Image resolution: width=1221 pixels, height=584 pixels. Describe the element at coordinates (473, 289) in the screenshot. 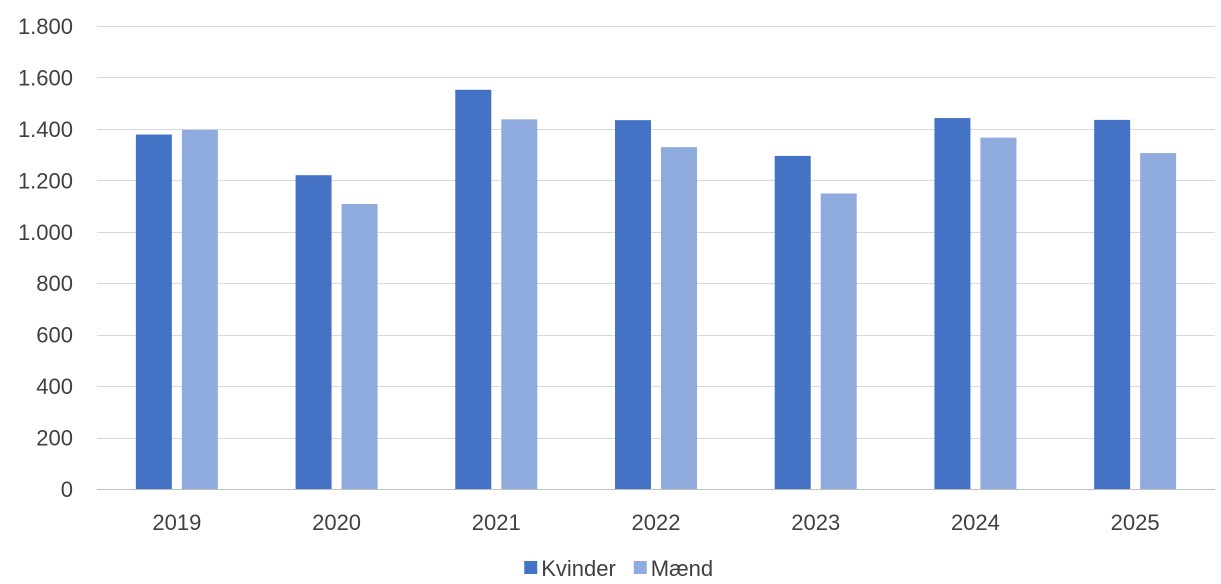

I see `bar-kvinder-2021` at that location.